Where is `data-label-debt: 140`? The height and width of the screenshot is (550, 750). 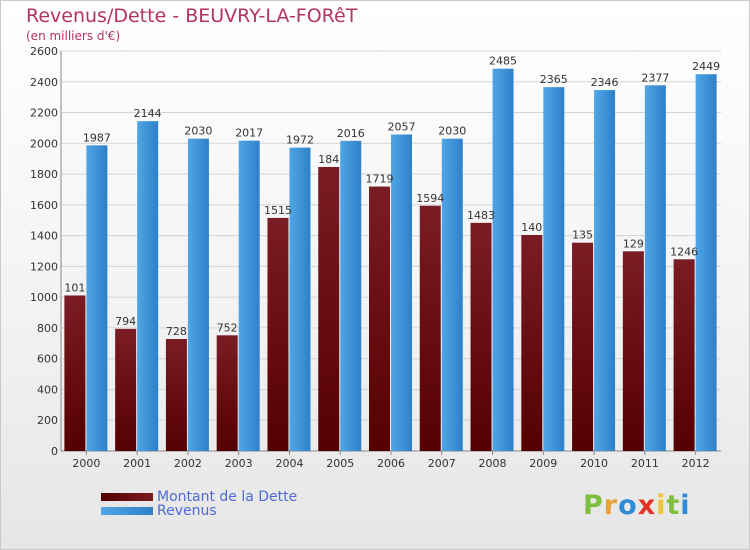 data-label-debt: 140 is located at coordinates (531, 227).